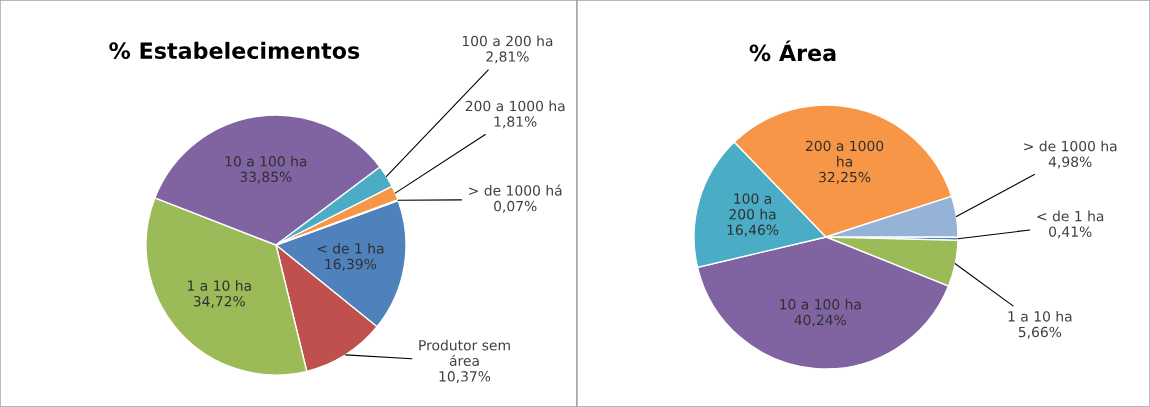 This screenshot has width=1150, height=407. Describe the element at coordinates (1040, 332) in the screenshot. I see `data-label: 5,66%` at that location.